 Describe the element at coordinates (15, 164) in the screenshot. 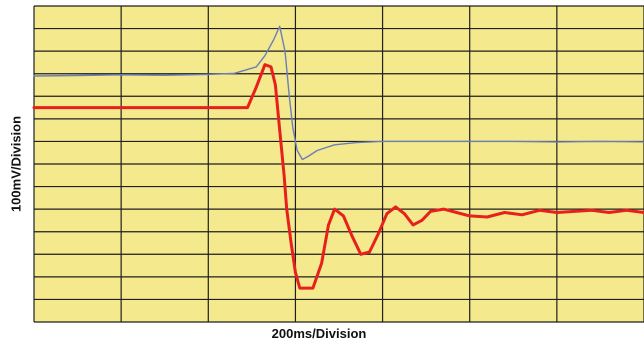

I see `y-axis-label: 100mV/Division` at that location.